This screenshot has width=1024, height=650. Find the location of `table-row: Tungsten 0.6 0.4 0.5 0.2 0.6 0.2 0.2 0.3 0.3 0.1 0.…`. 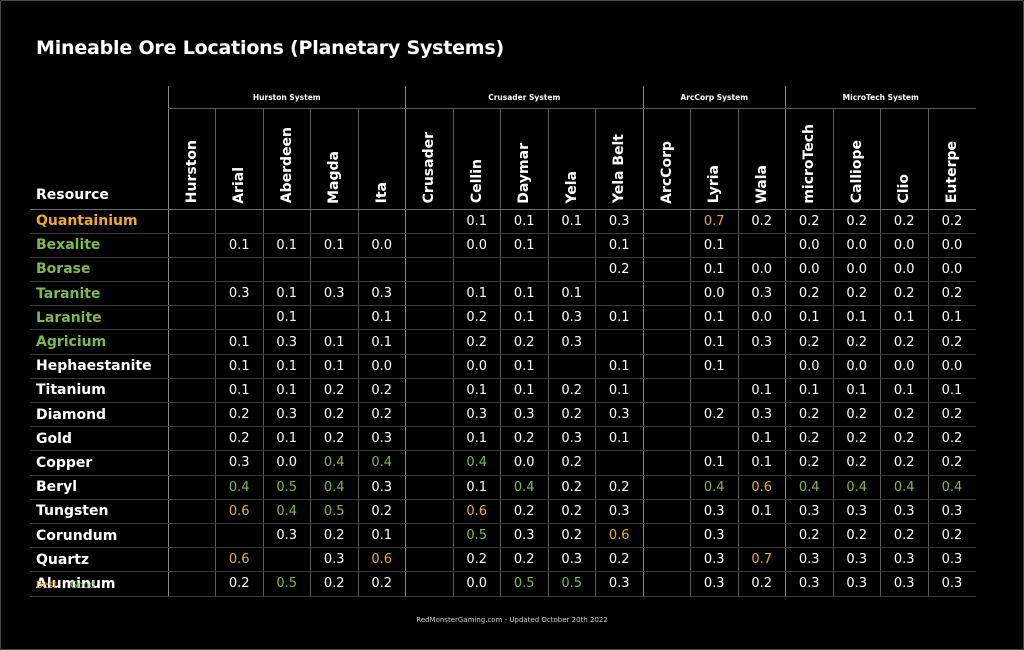

table-row: Tungsten 0.6 0.4 0.5 0.2 0.6 0.2 0.2 0.3 0.3 0.1 0.… is located at coordinates (503, 511).